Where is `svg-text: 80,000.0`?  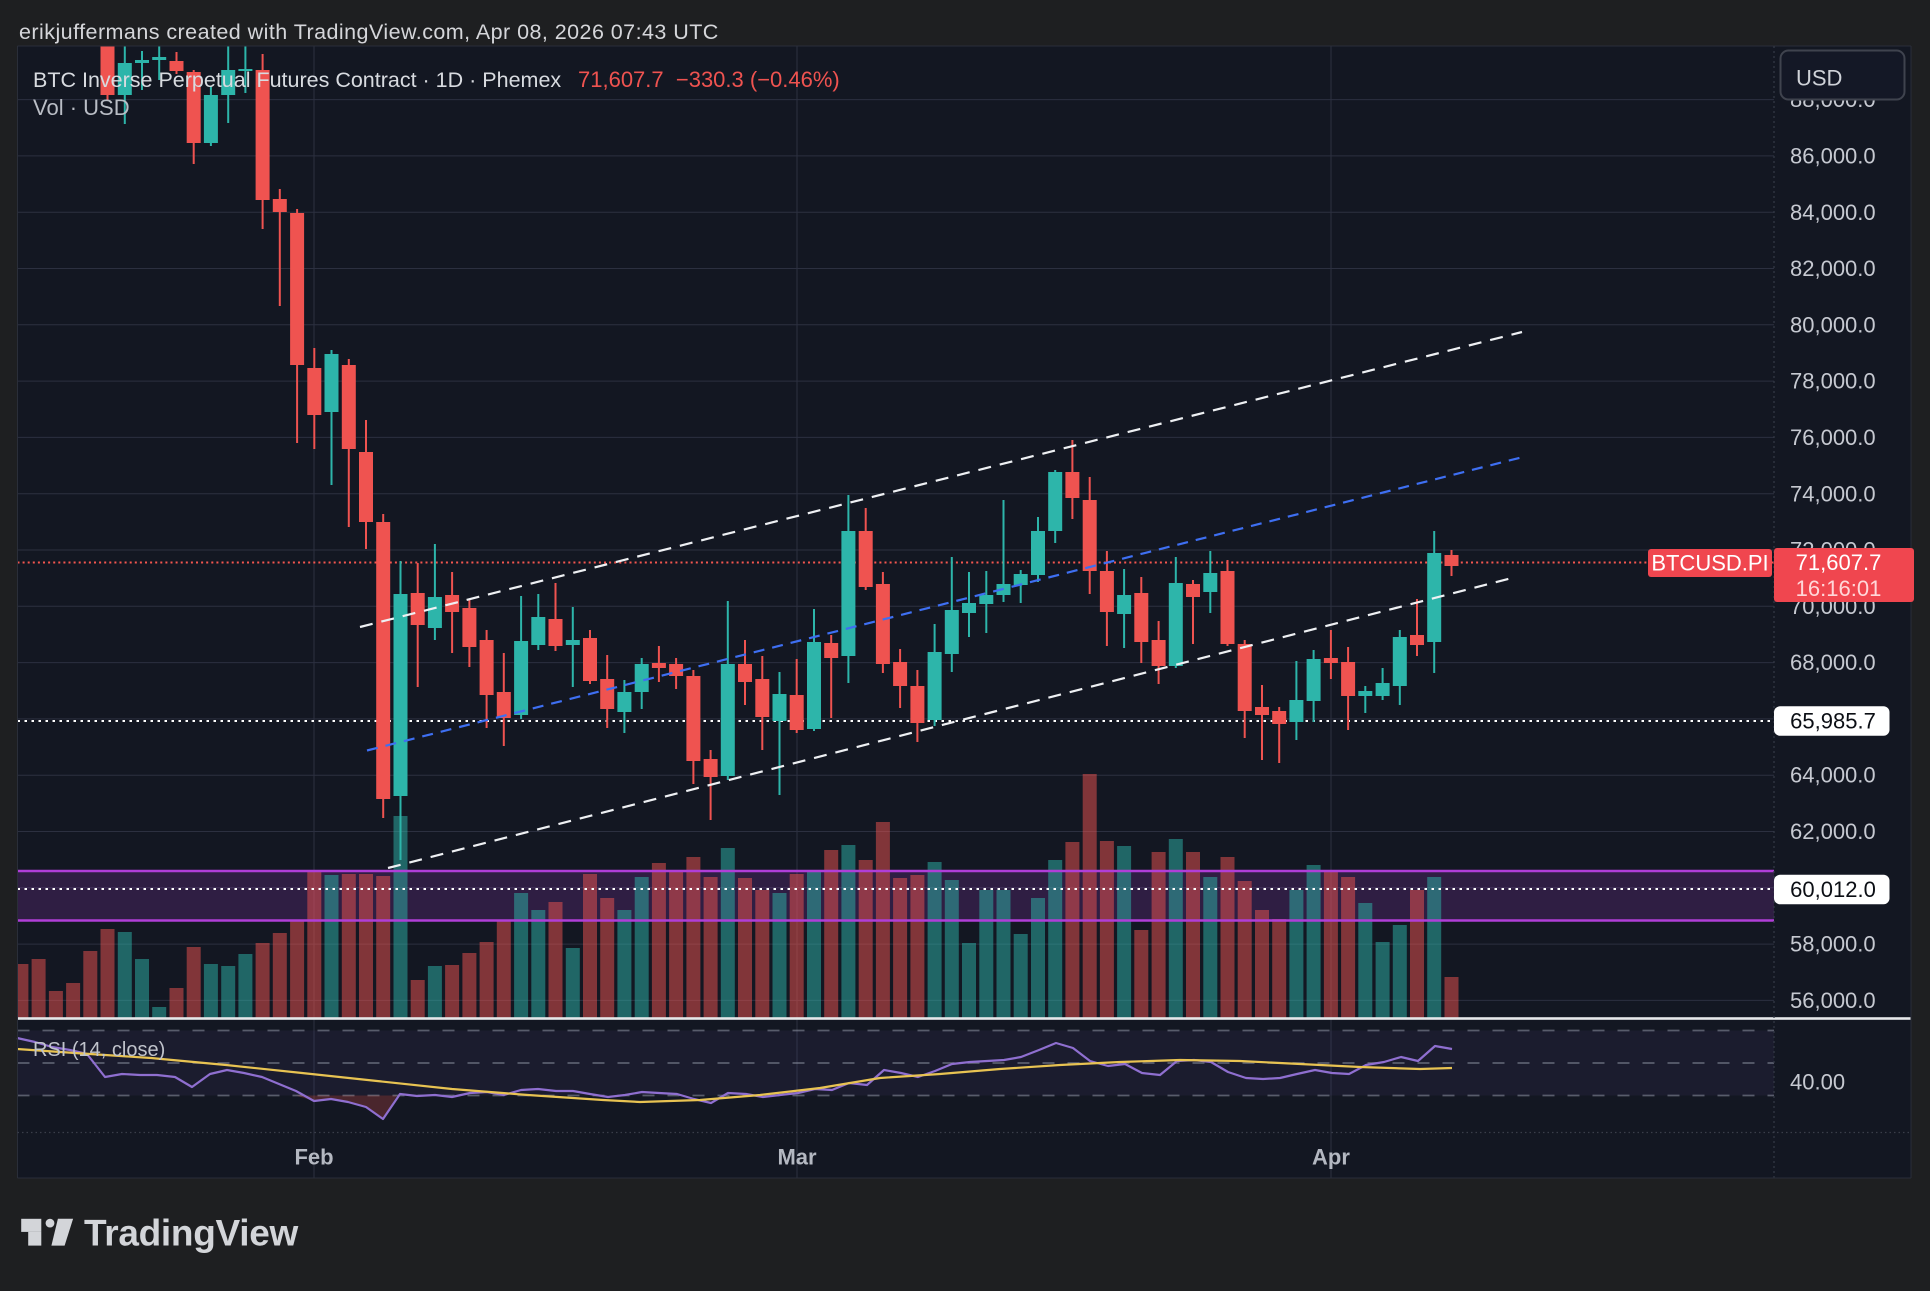
svg-text: 80,000.0 is located at coordinates (1833, 324).